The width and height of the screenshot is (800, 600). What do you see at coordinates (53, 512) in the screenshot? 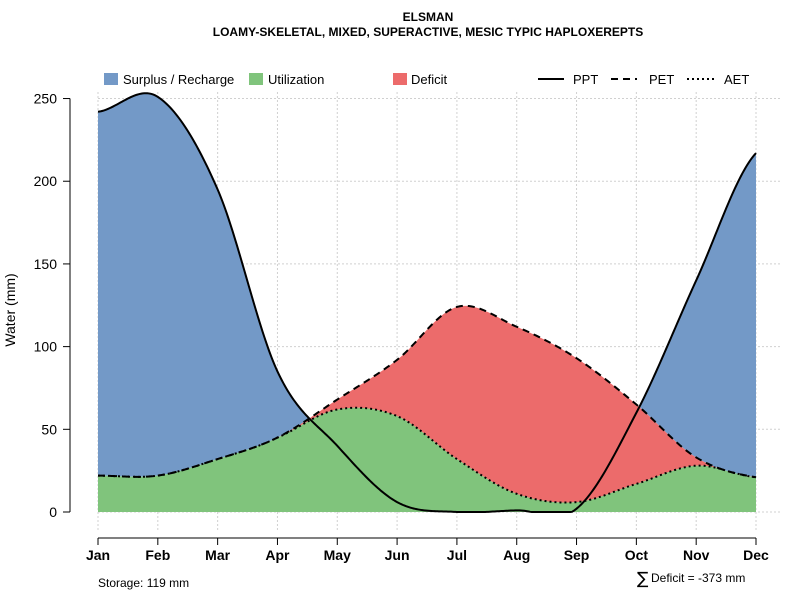
I see `y-tick-label-0: 0` at bounding box center [53, 512].